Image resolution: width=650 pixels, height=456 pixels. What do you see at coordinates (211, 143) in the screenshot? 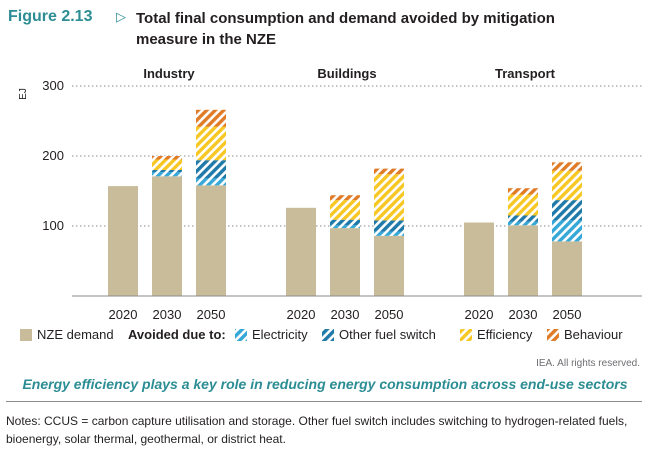
I see `bar-industry-2050-efficiency` at bounding box center [211, 143].